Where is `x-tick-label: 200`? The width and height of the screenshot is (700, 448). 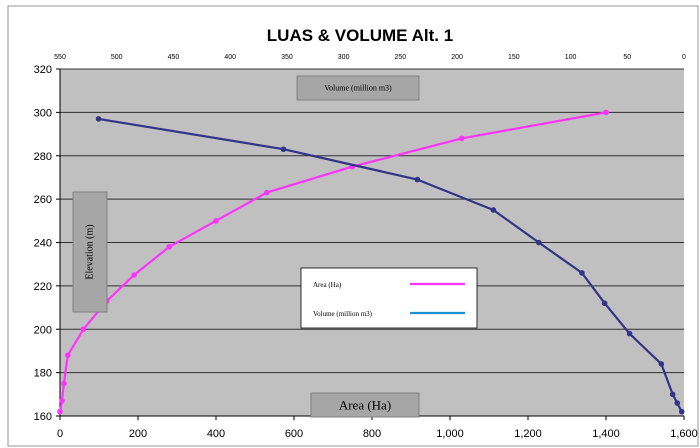
x-tick-label: 200 is located at coordinates (138, 434).